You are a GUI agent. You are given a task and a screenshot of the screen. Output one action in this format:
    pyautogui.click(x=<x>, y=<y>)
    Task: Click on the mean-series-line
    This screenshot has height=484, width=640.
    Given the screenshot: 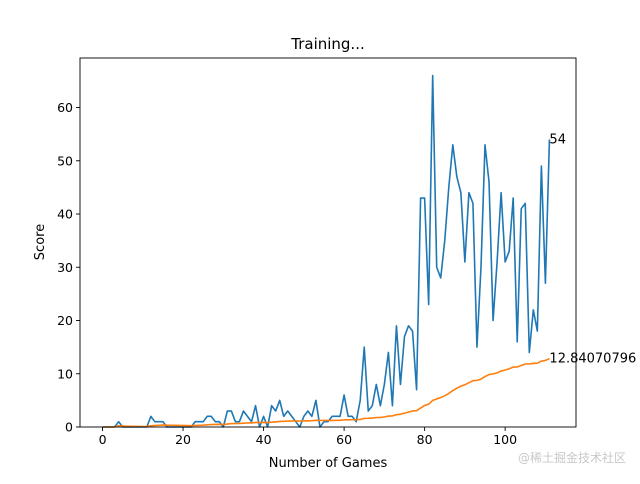 What is the action you would take?
    pyautogui.click(x=326, y=392)
    